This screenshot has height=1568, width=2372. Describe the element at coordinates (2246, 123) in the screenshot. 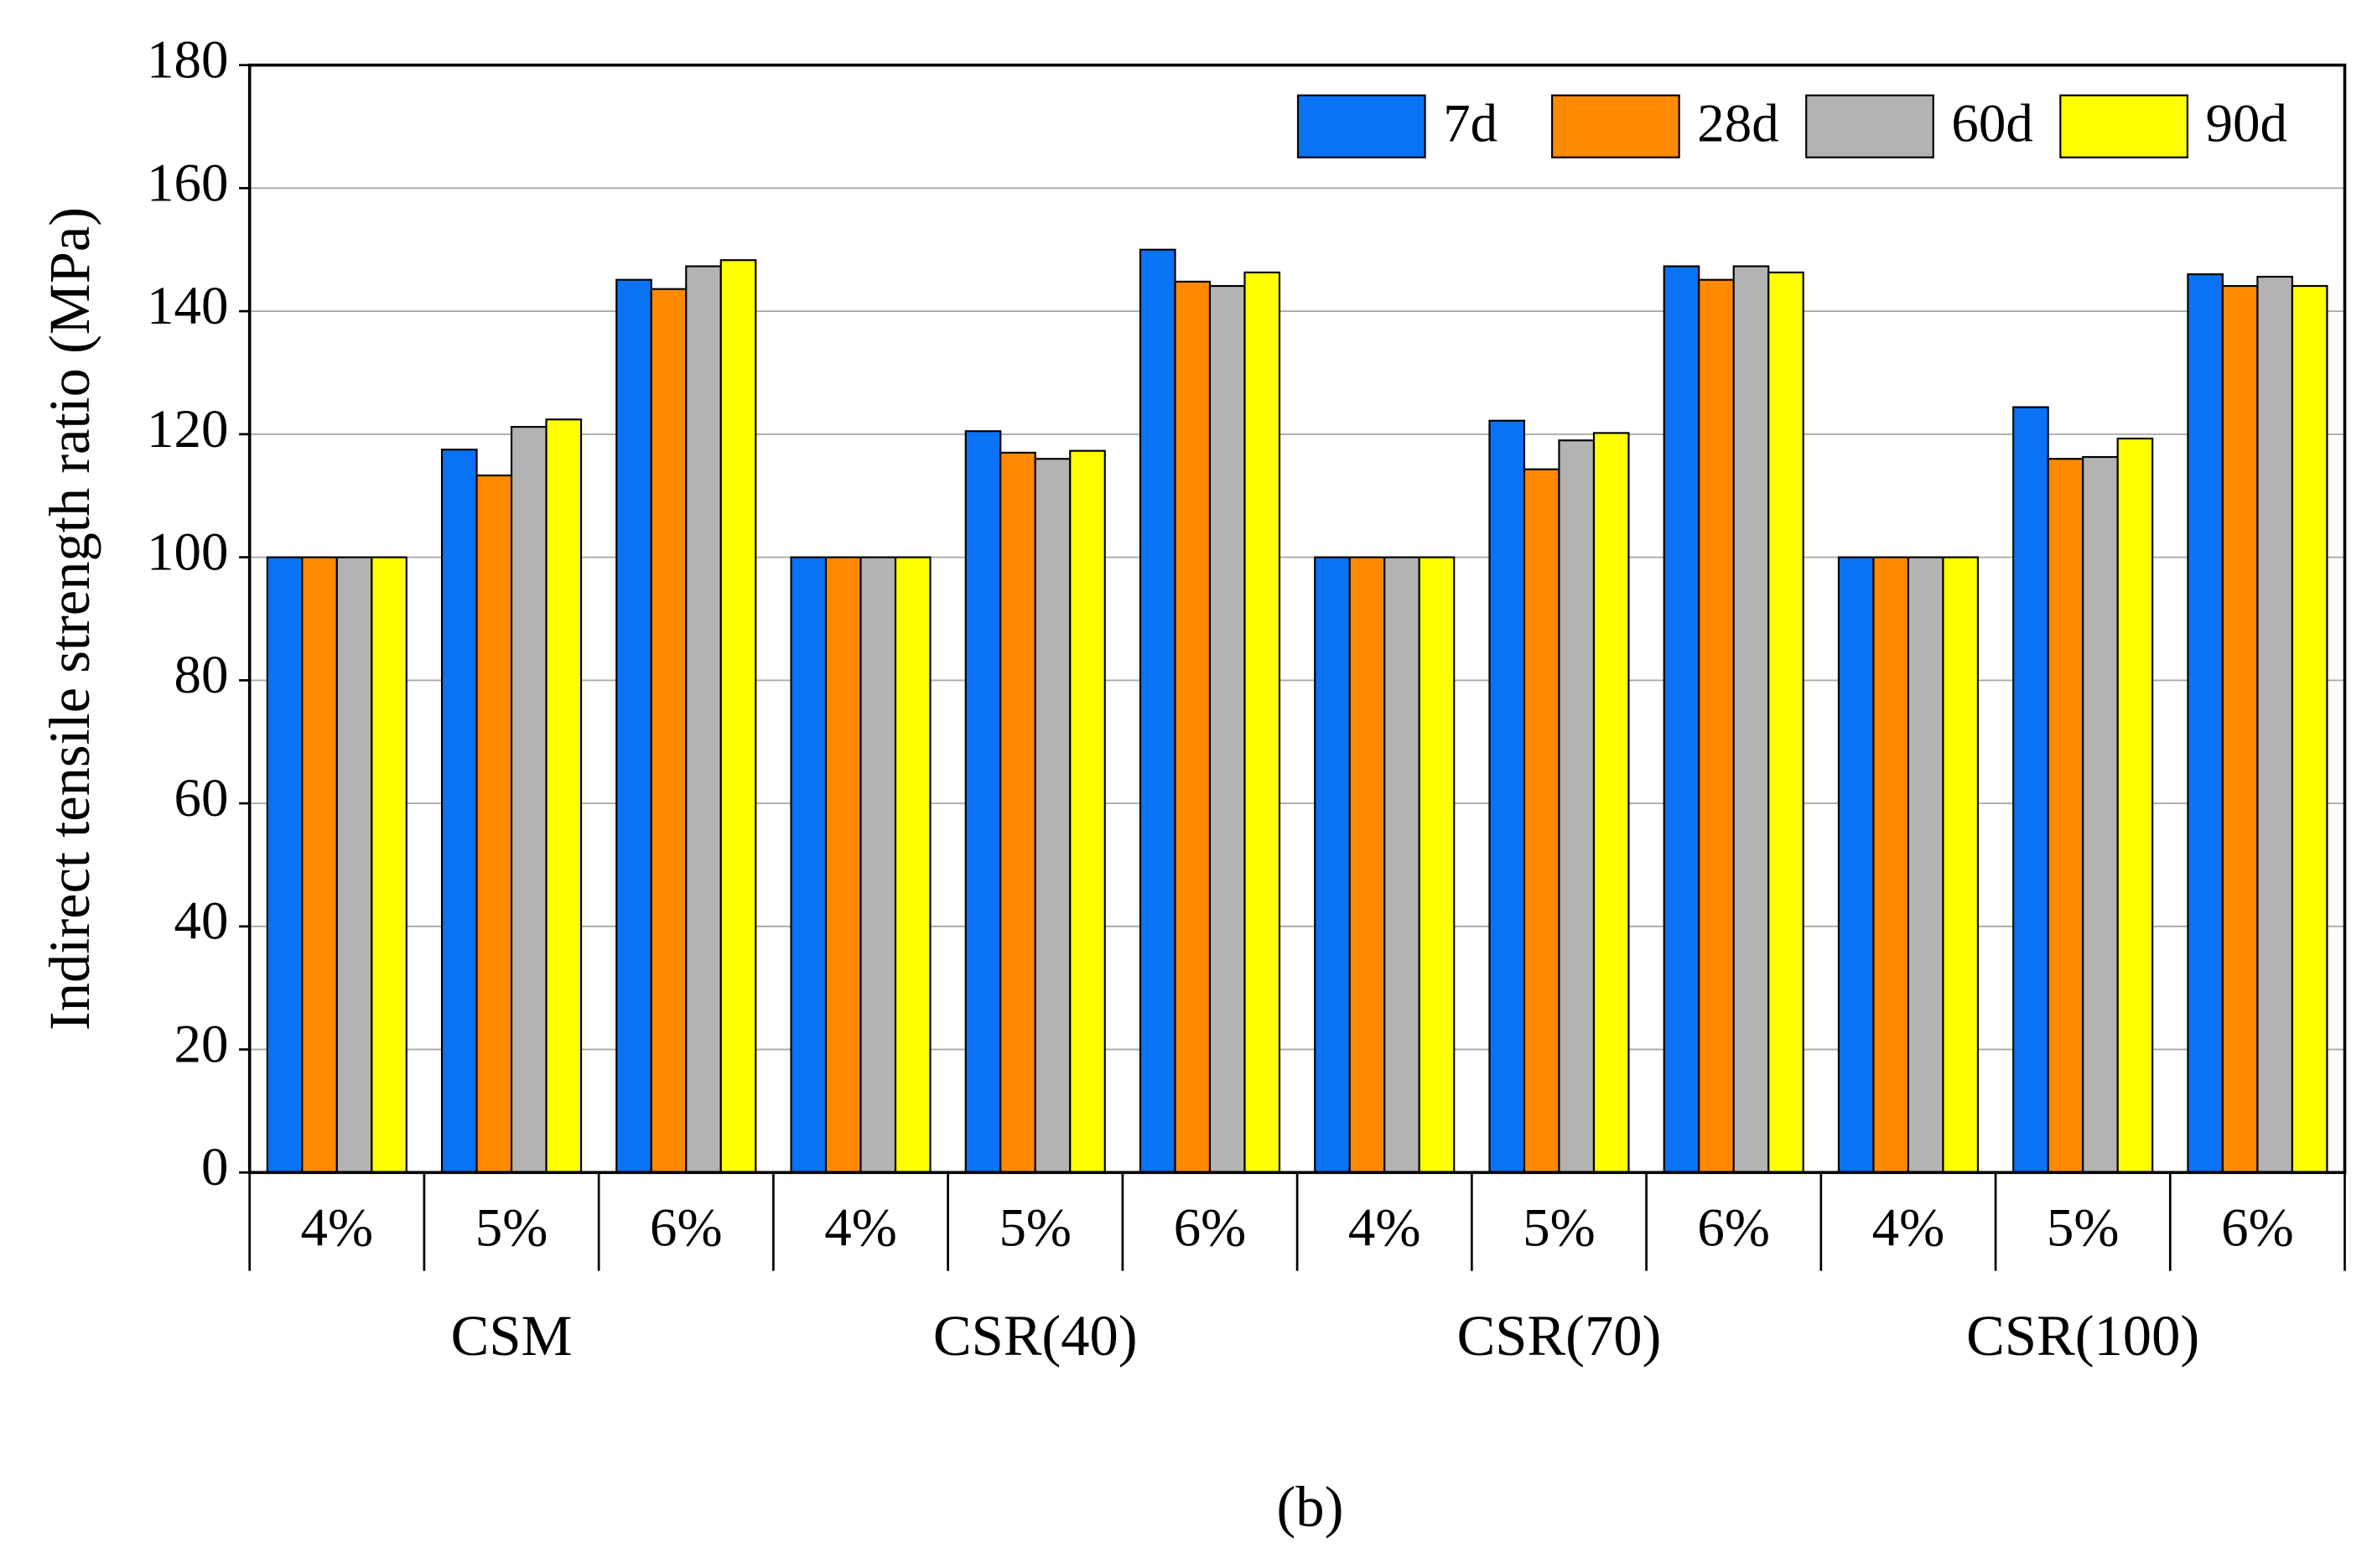

I see `legend-label: 90d` at that location.